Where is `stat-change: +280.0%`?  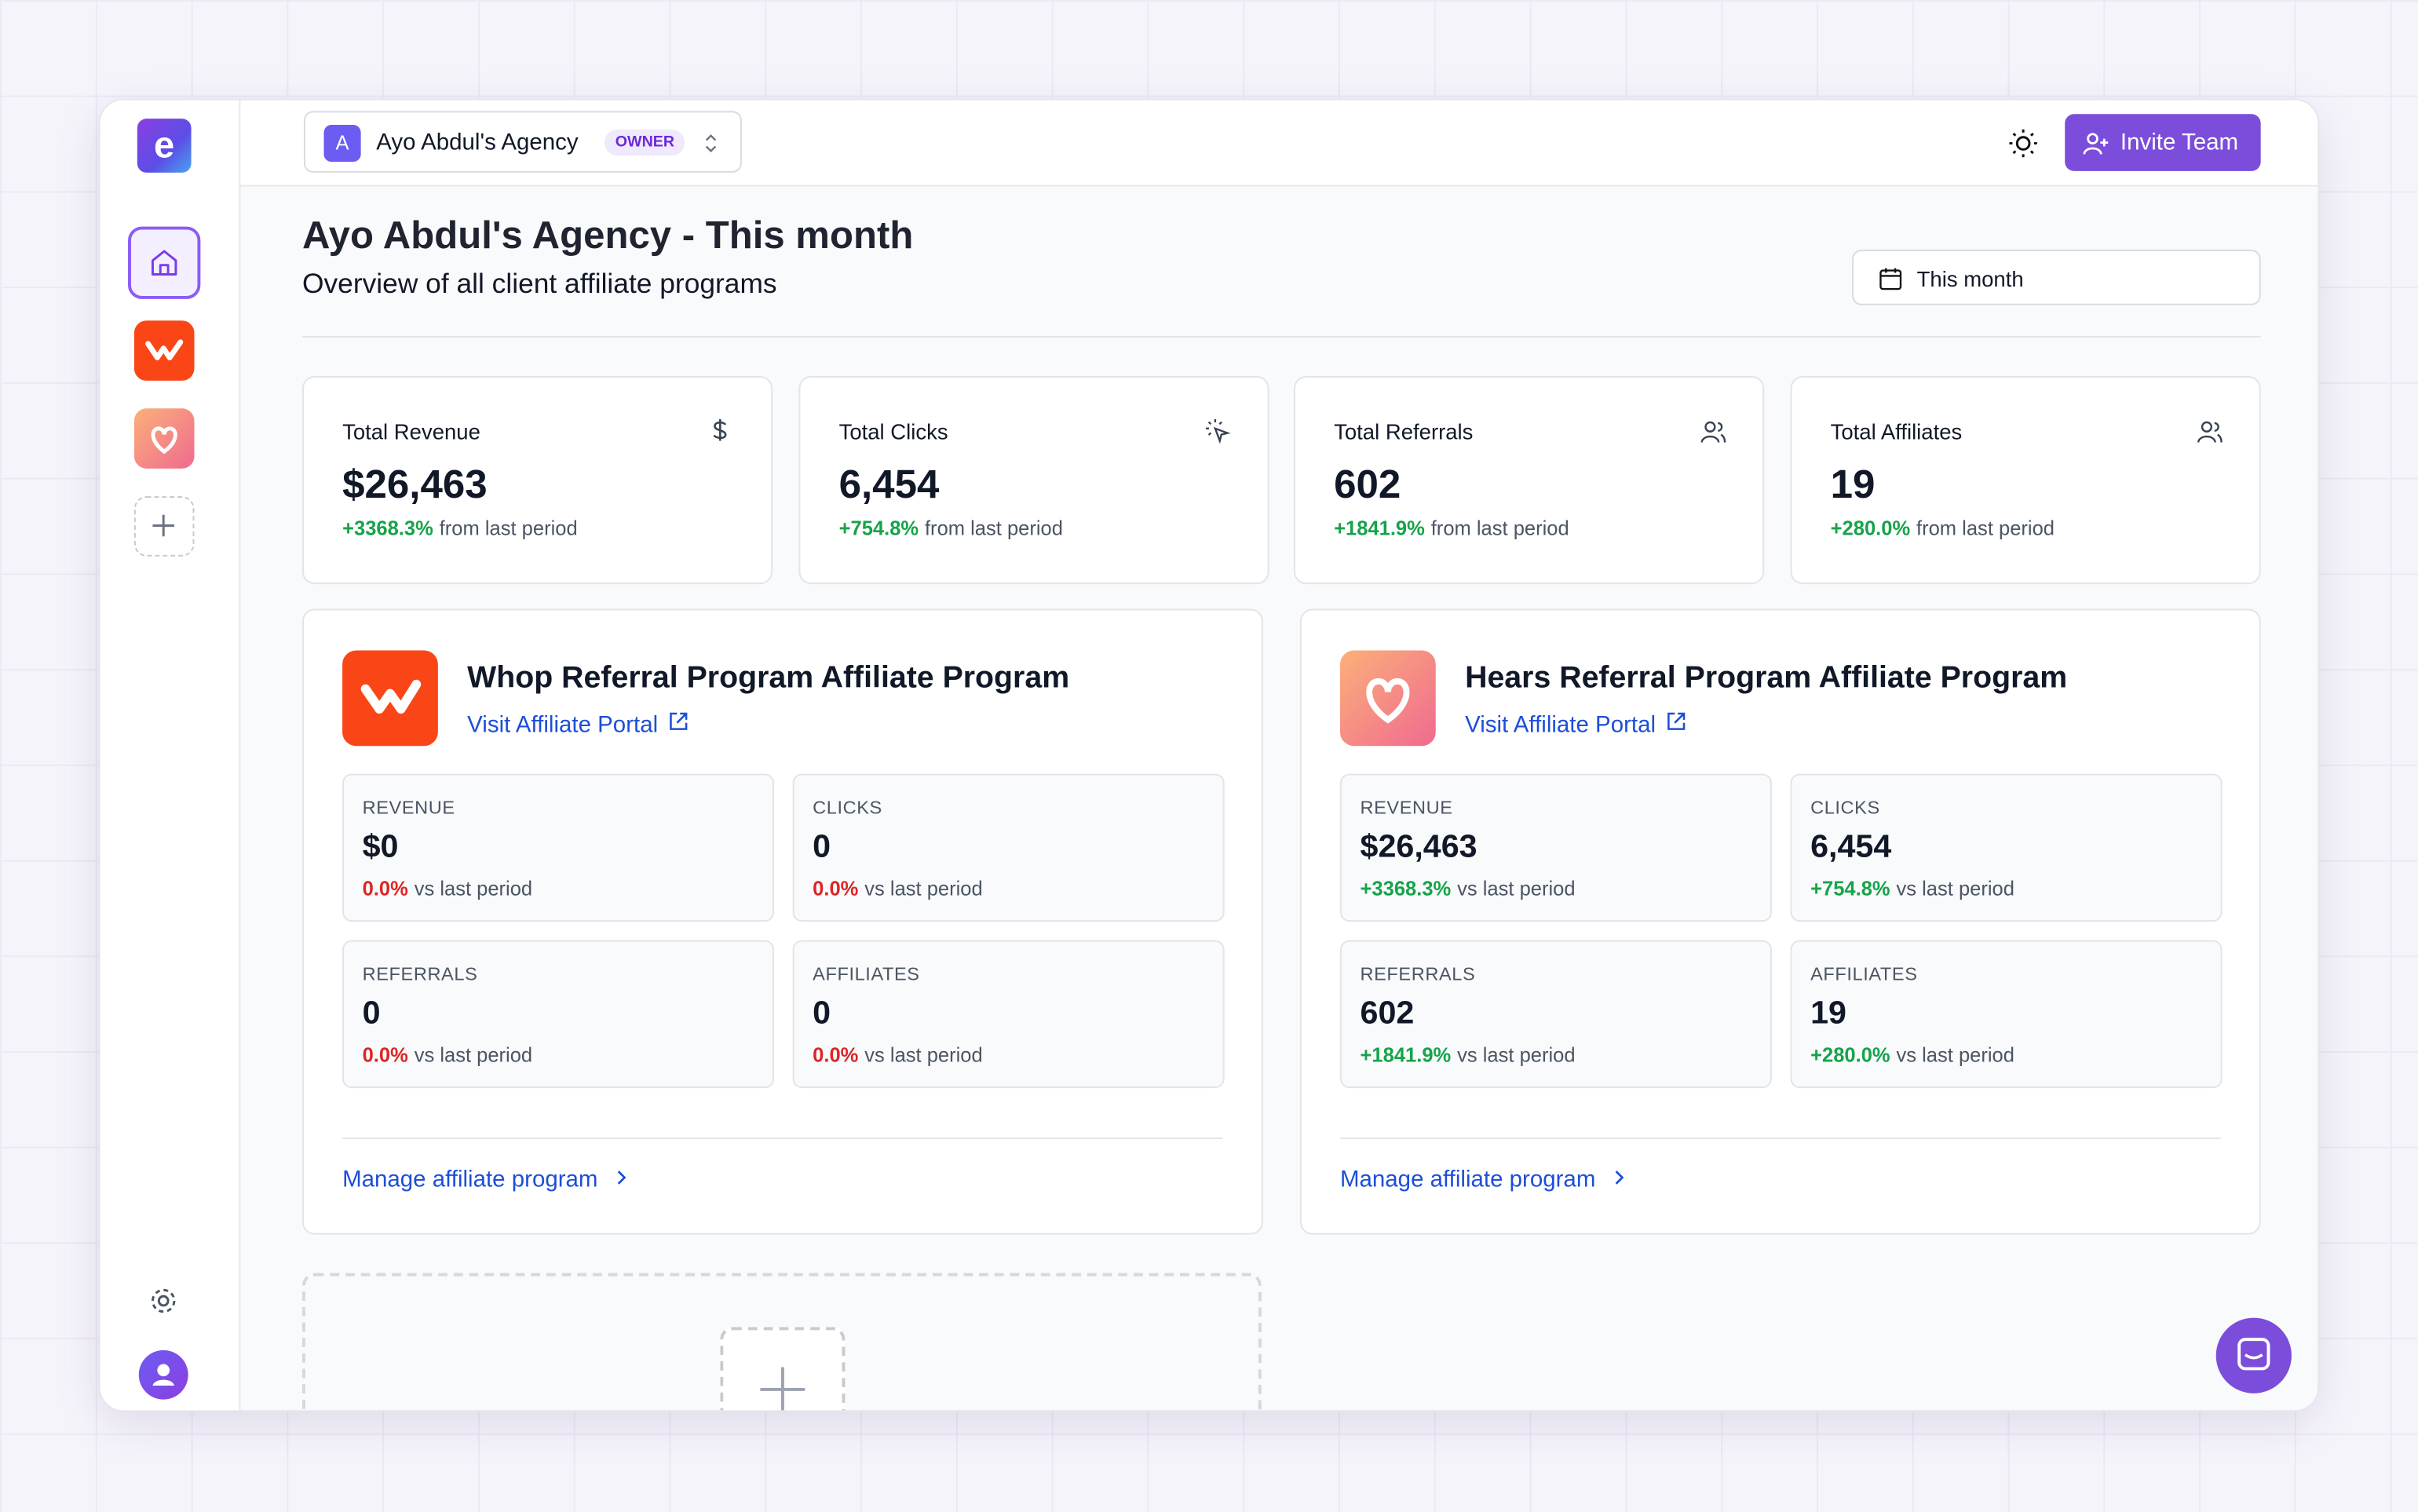
stat-change: +280.0% is located at coordinates (1870, 528).